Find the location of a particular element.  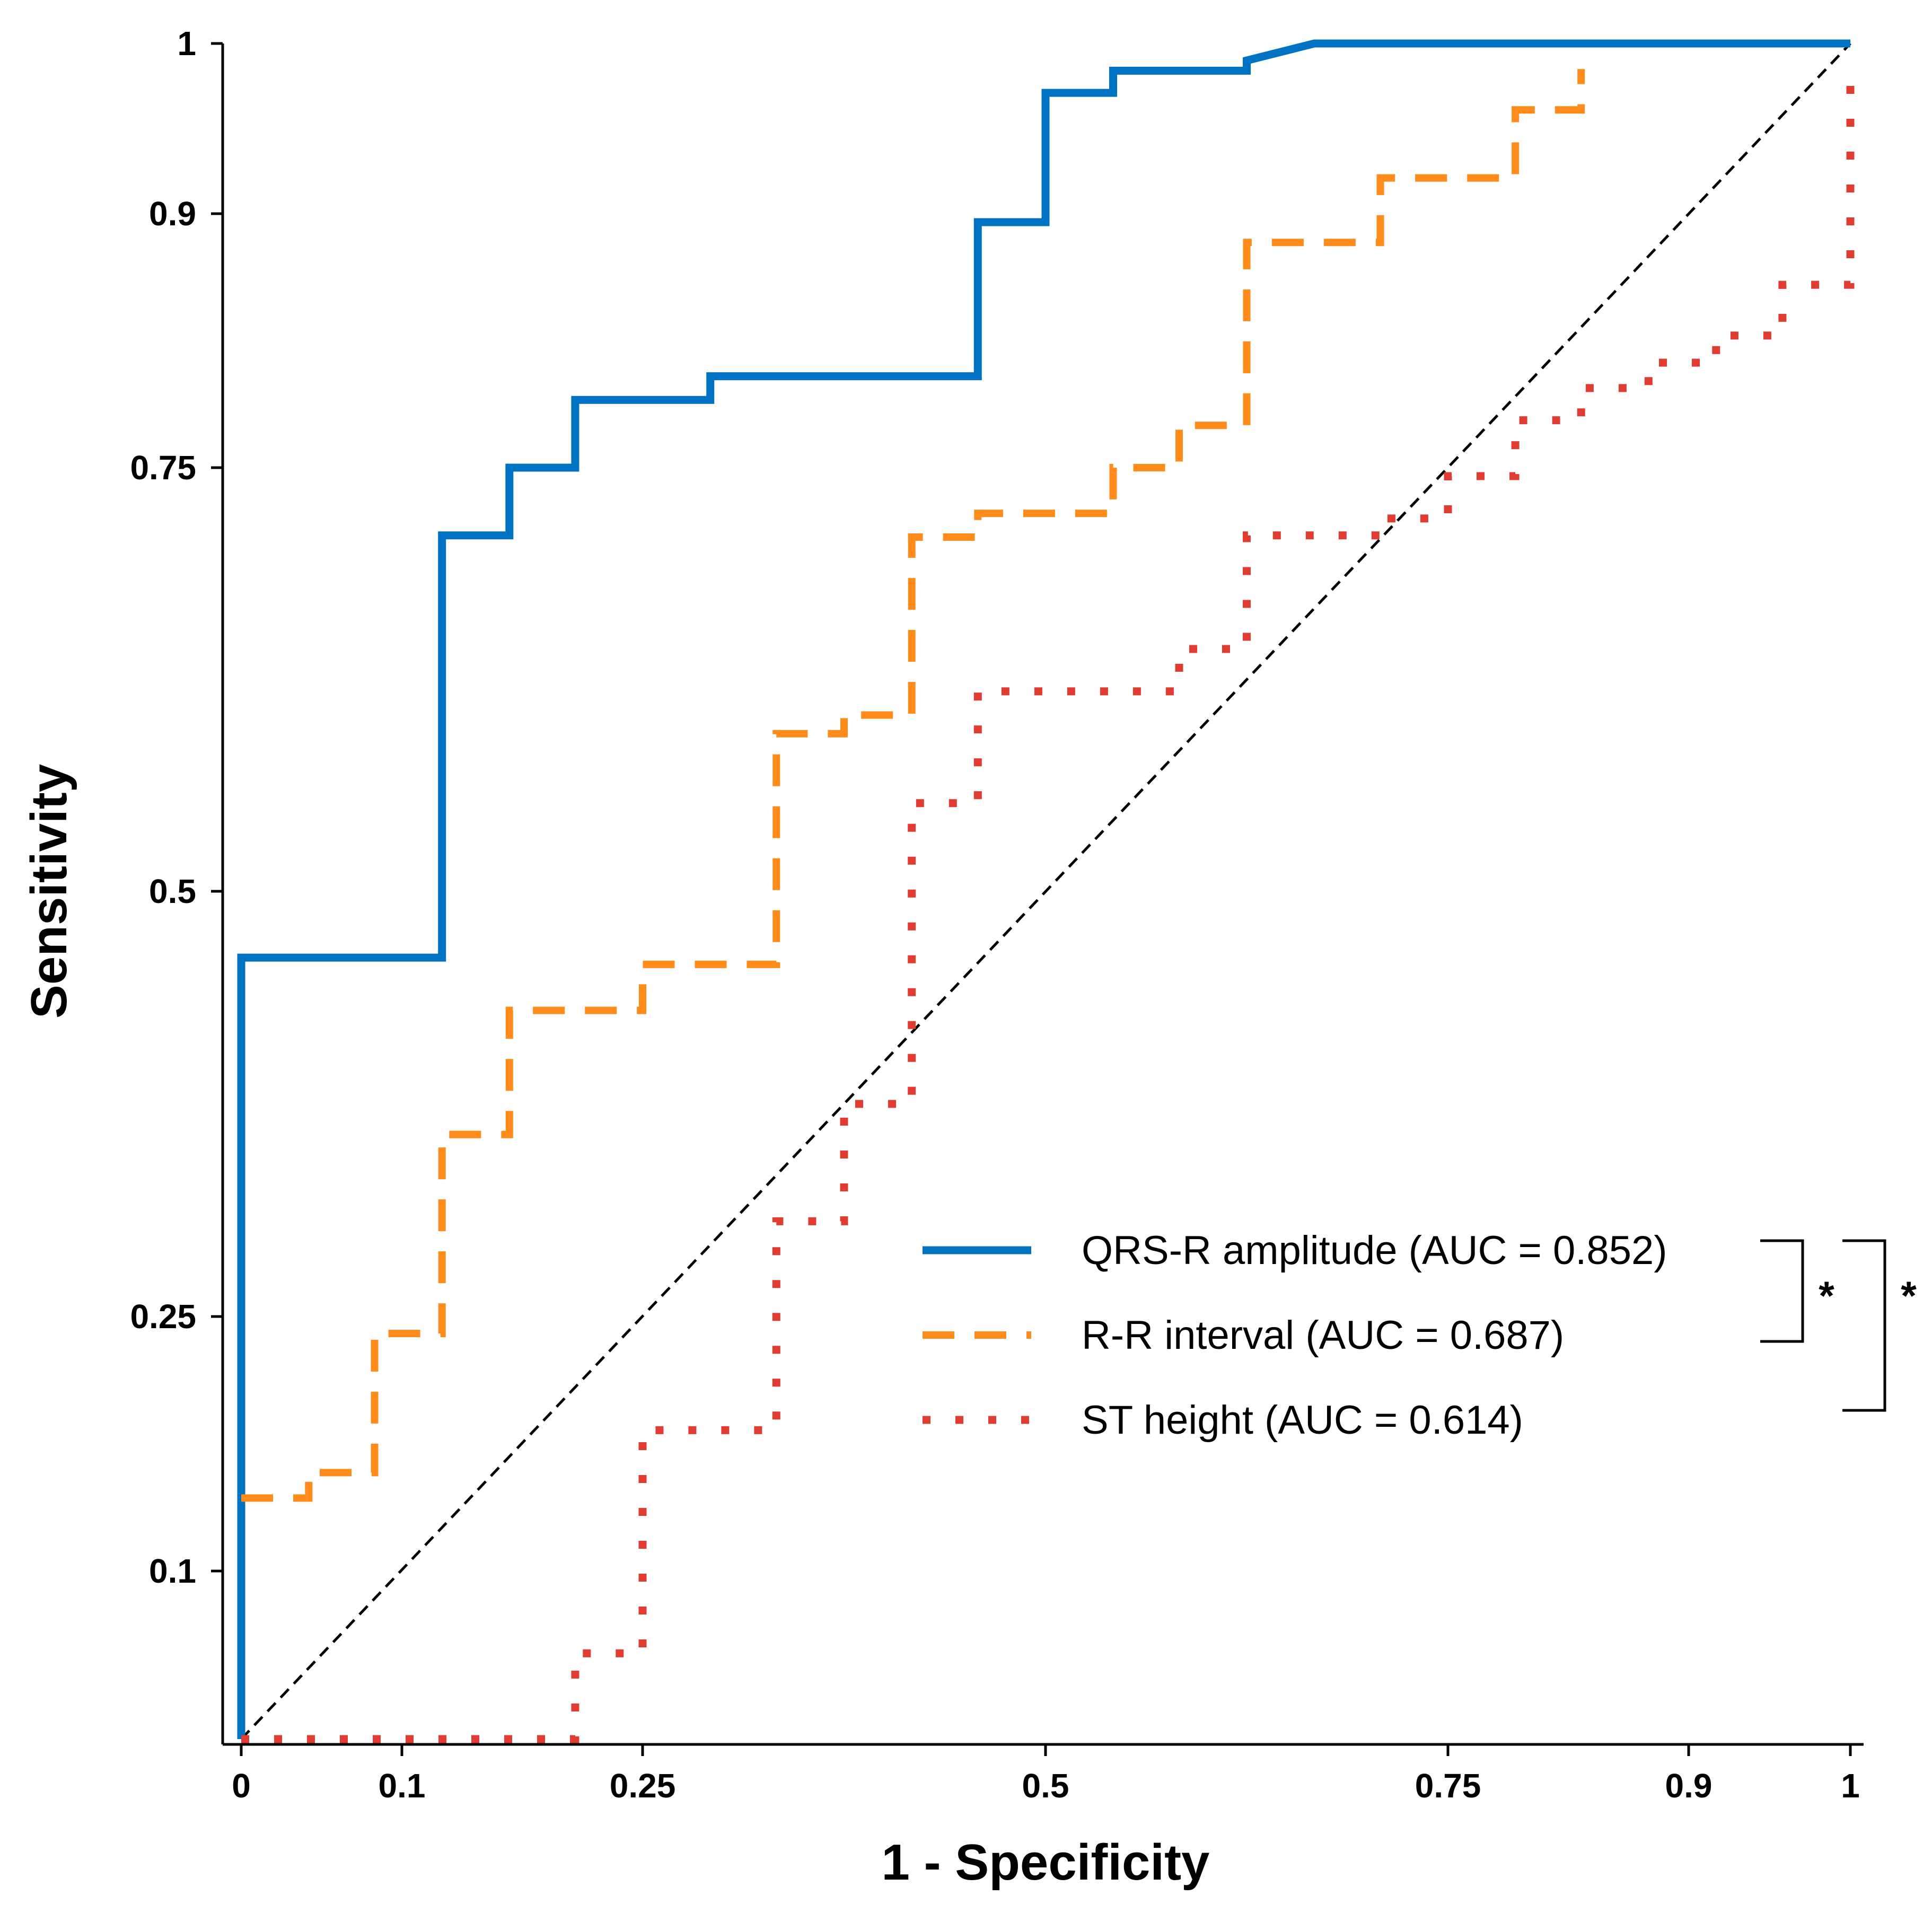

x-tick-label: 0.75 is located at coordinates (1448, 1786).